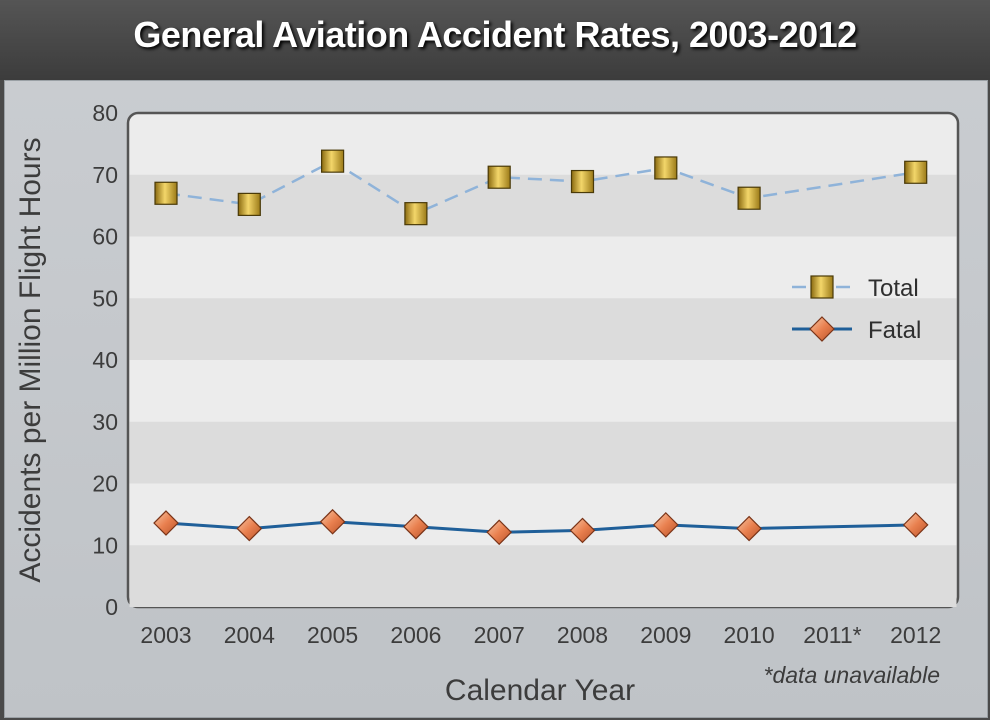 The image size is (990, 720). What do you see at coordinates (332, 635) in the screenshot?
I see `x-tick-label: 2005` at bounding box center [332, 635].